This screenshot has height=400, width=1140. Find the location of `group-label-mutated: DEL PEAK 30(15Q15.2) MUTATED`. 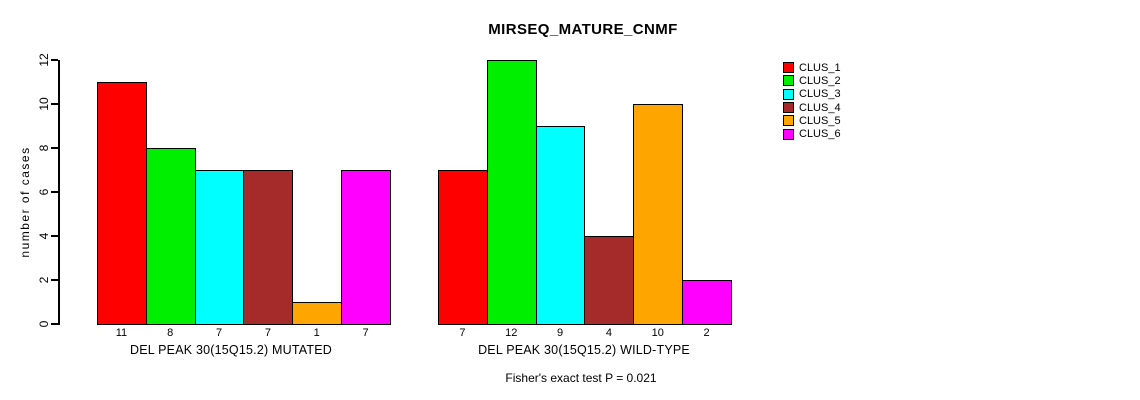

group-label-mutated: DEL PEAK 30(15Q15.2) MUTATED is located at coordinates (231, 350).